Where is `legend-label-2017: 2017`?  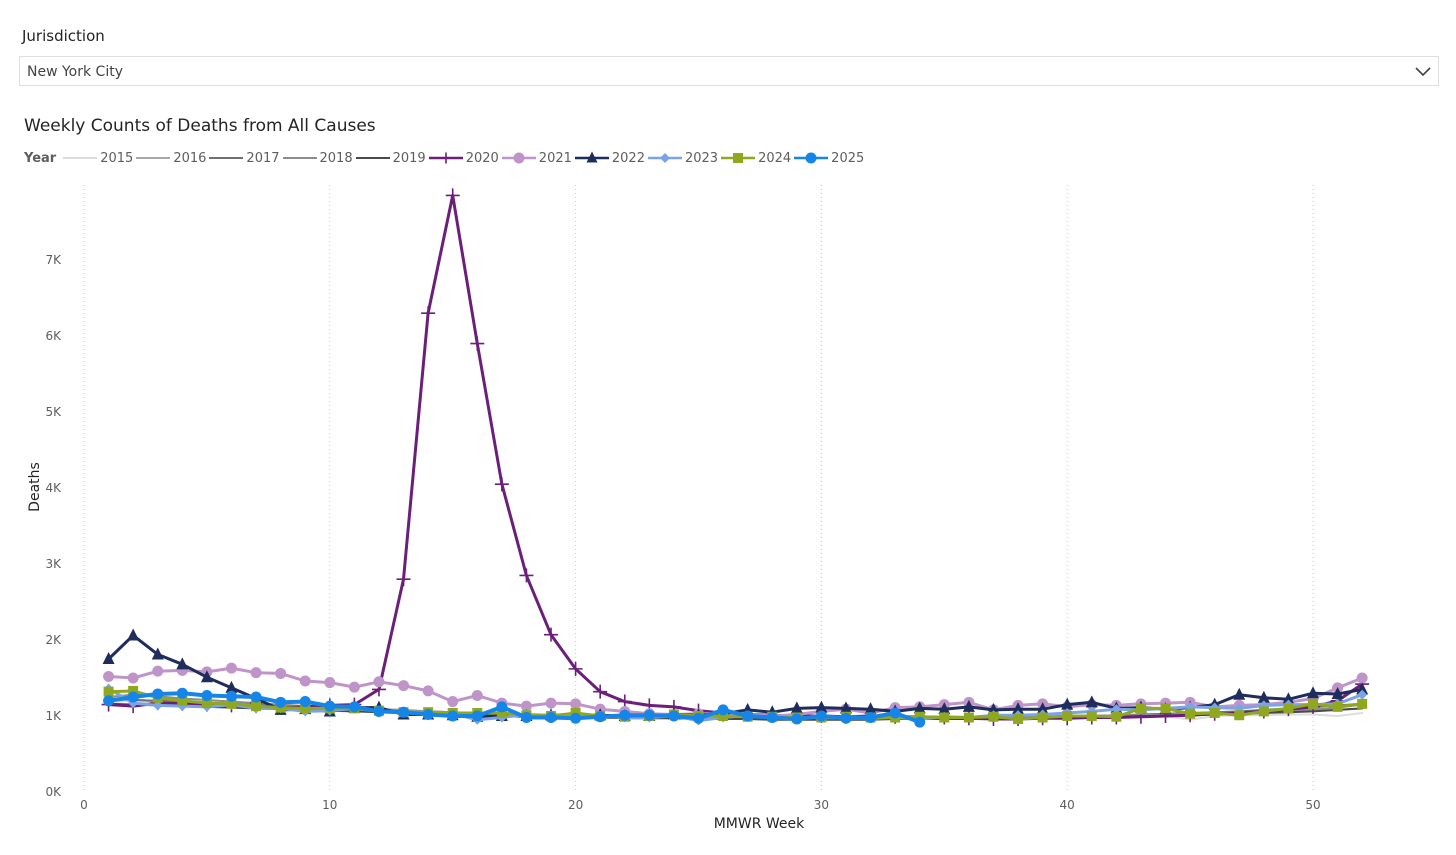
legend-label-2017: 2017 is located at coordinates (263, 158).